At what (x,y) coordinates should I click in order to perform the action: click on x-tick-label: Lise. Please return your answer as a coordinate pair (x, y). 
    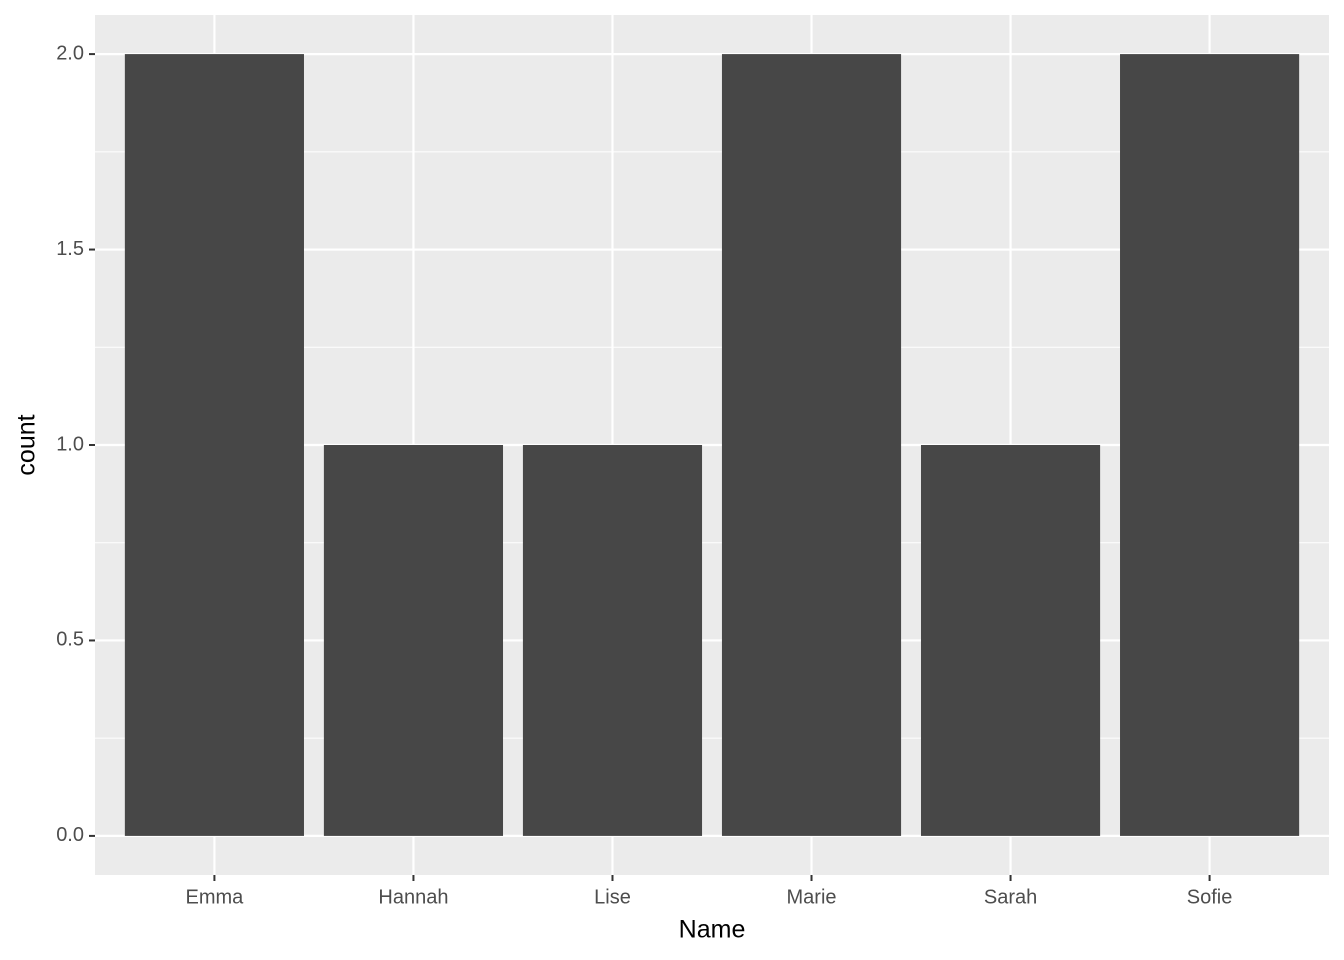
    Looking at the image, I should click on (612, 897).